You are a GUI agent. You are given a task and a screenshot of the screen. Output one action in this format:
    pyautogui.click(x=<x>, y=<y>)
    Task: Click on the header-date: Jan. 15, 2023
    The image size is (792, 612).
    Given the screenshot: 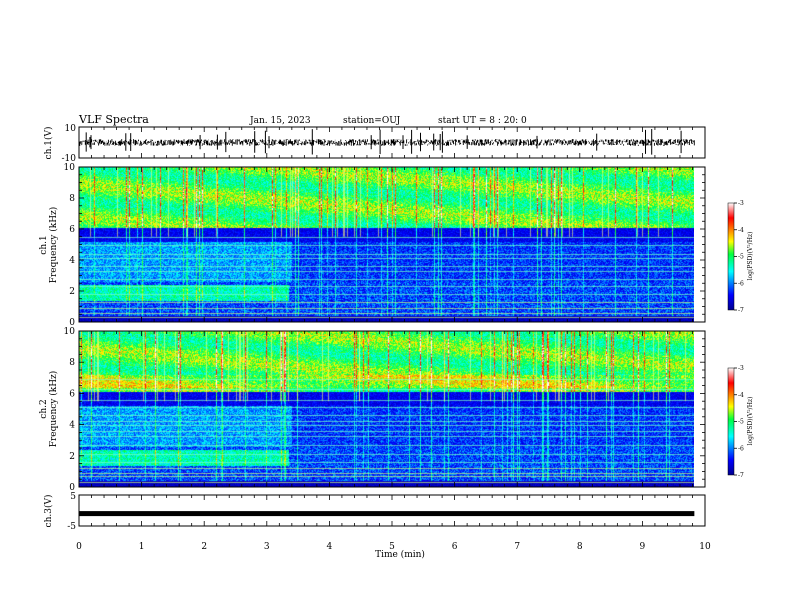 What is the action you would take?
    pyautogui.click(x=280, y=121)
    